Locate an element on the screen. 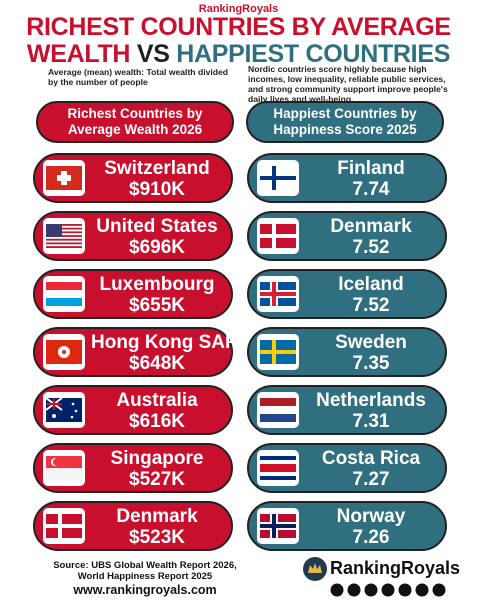  happiest-row: Sweden 7.35 is located at coordinates (347, 352).